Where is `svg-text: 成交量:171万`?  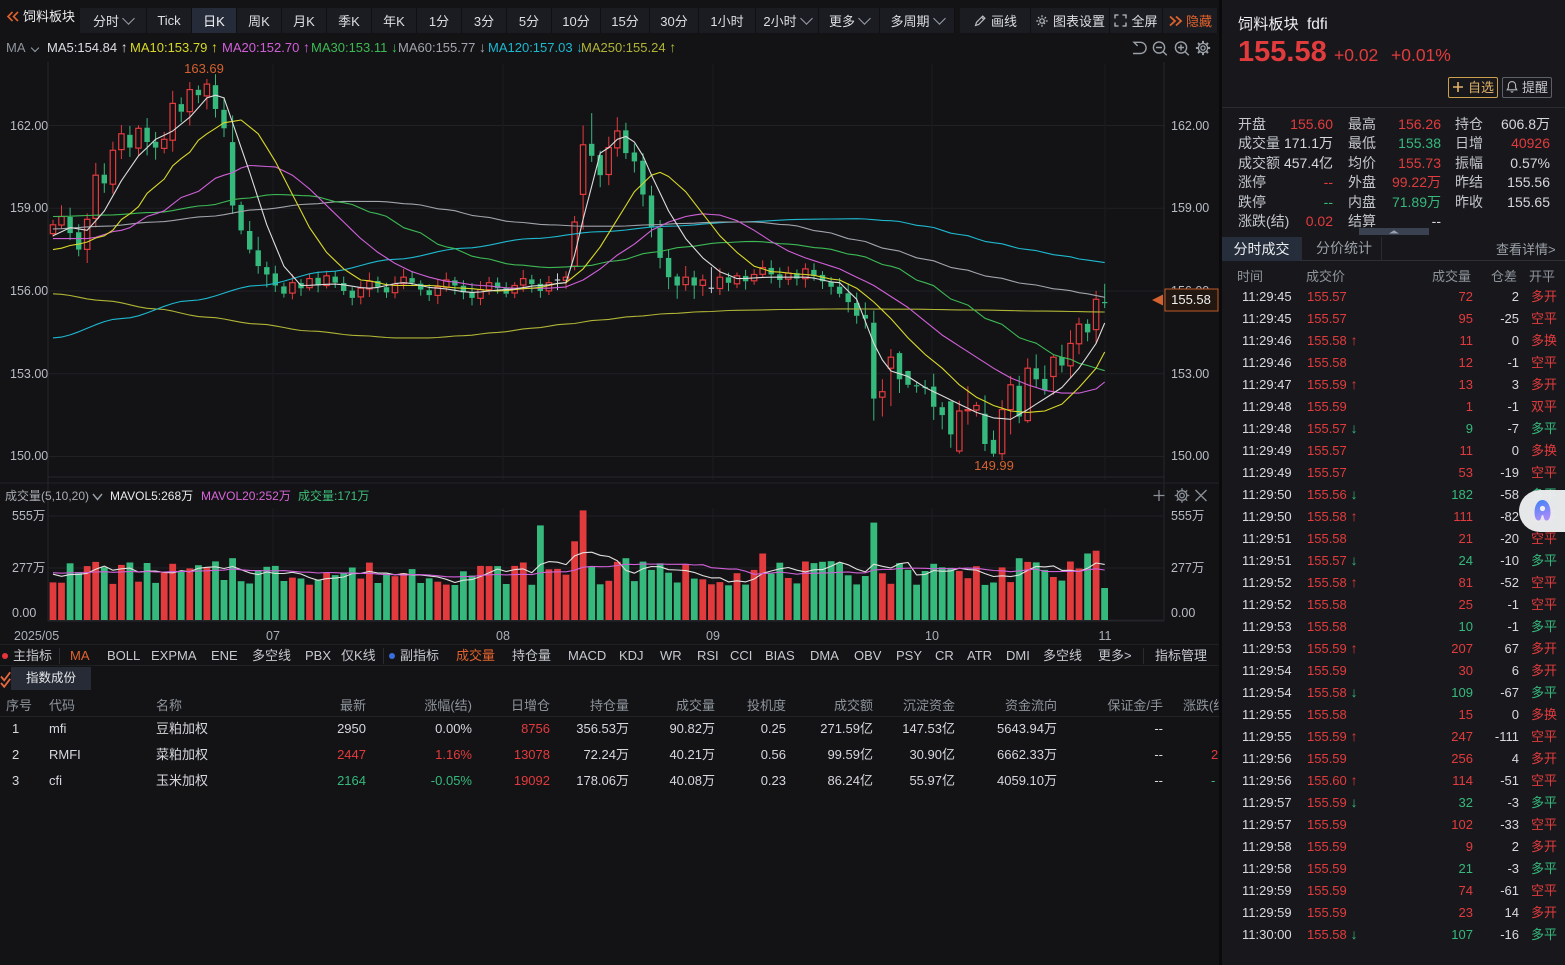
svg-text: 成交量:171万 is located at coordinates (333, 495).